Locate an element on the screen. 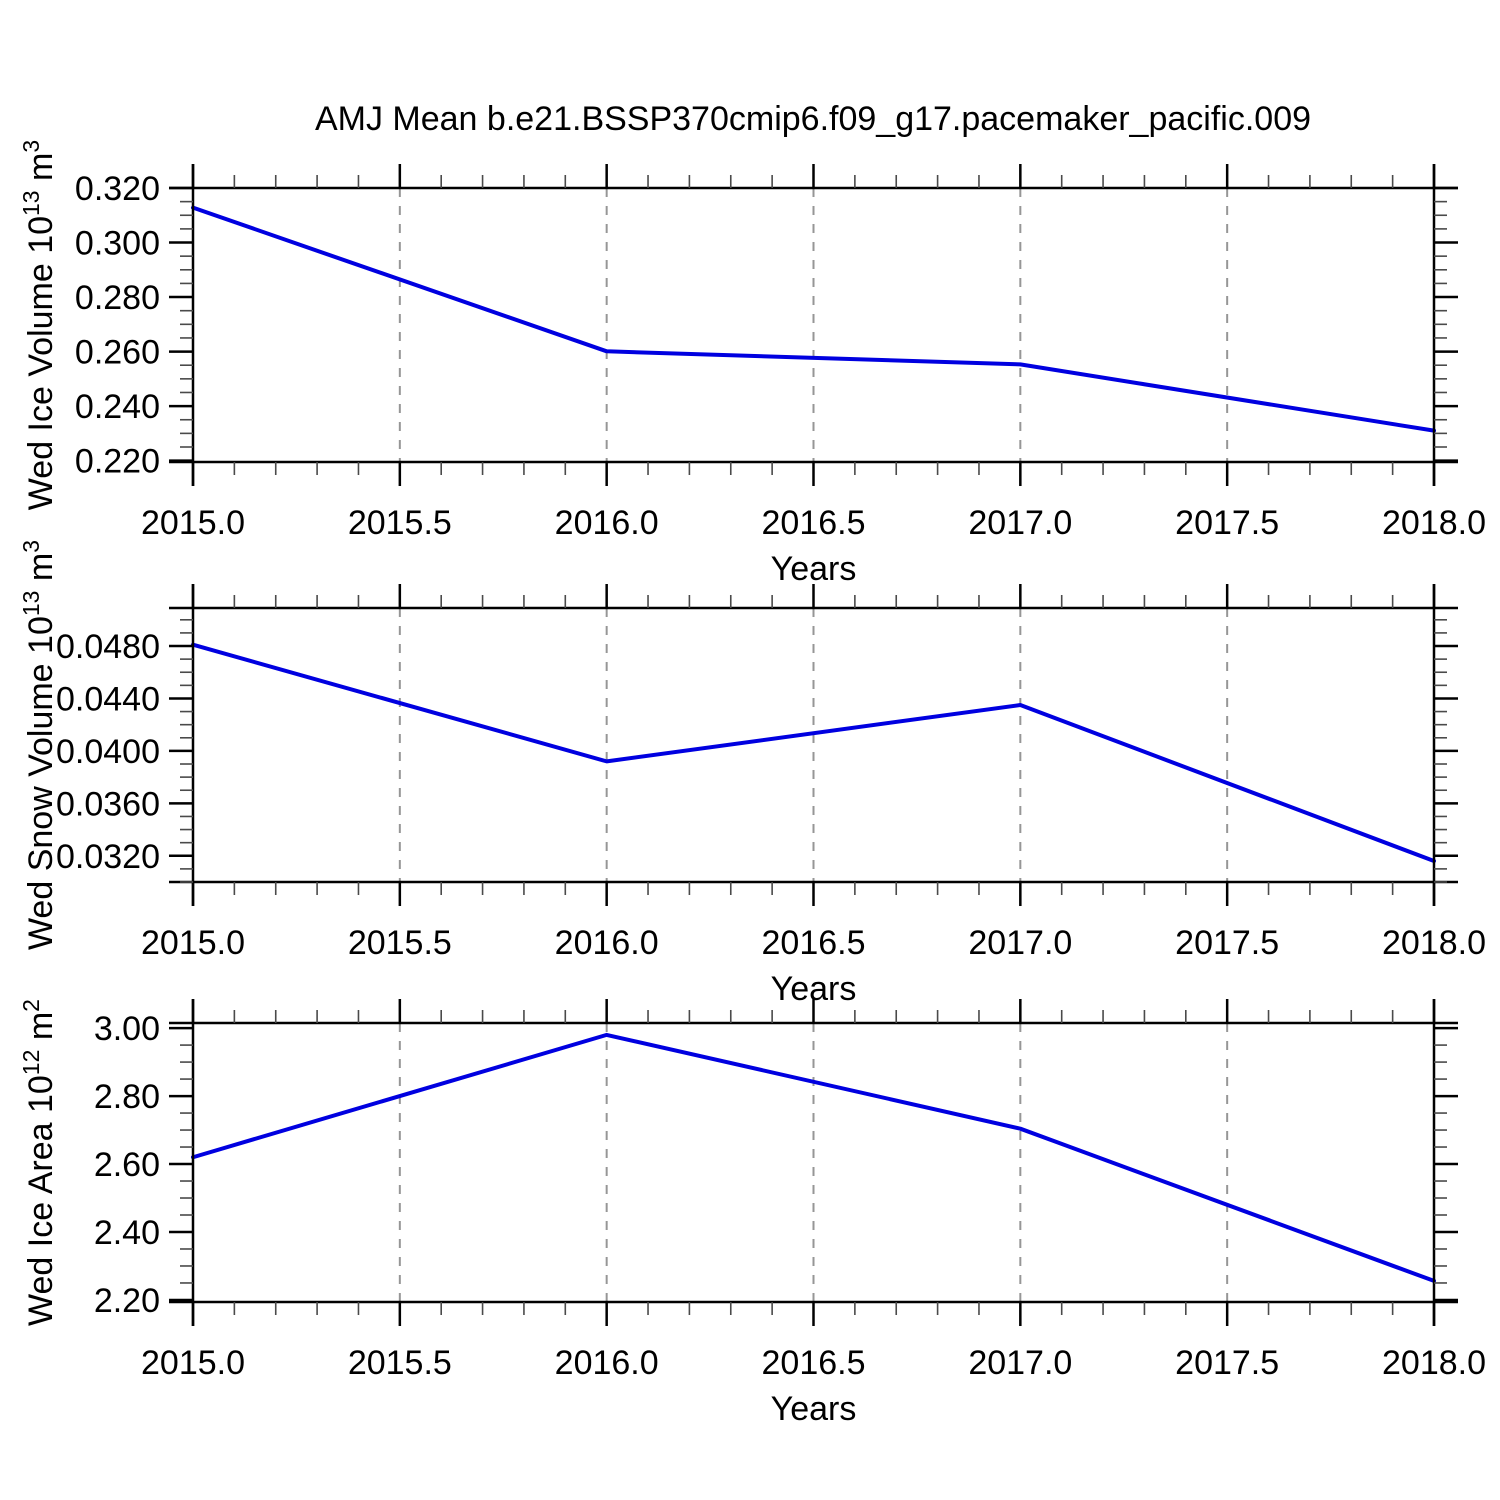 This screenshot has height=1500, width=1500. y-tick-labels: 2.20 2.40 2.60 2.80 3.00 is located at coordinates (127, 1165).